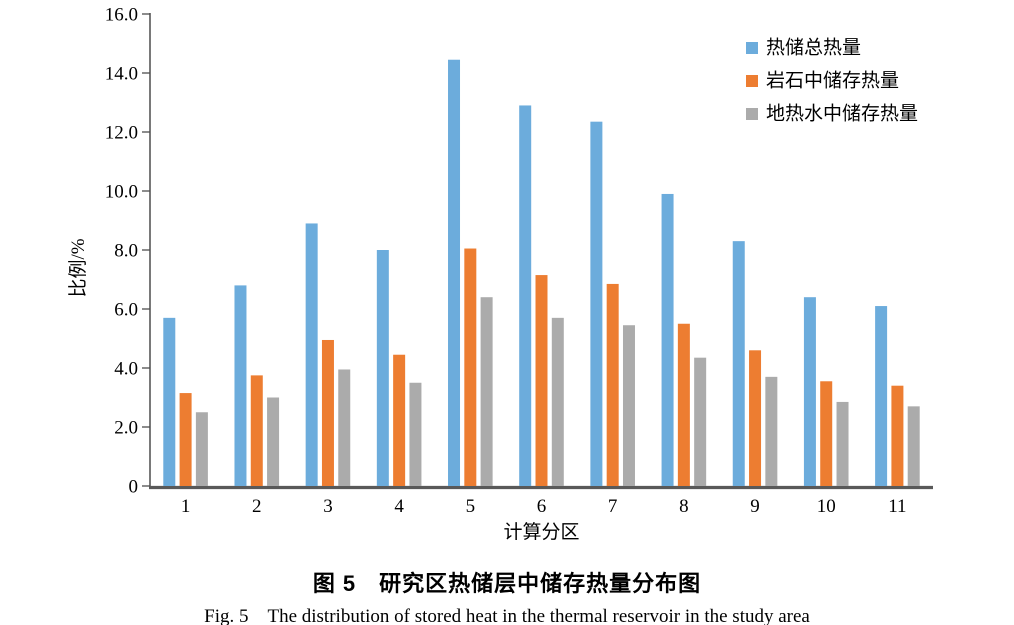  What do you see at coordinates (126, 251) in the screenshot?
I see `y-tick-label: 8.0` at bounding box center [126, 251].